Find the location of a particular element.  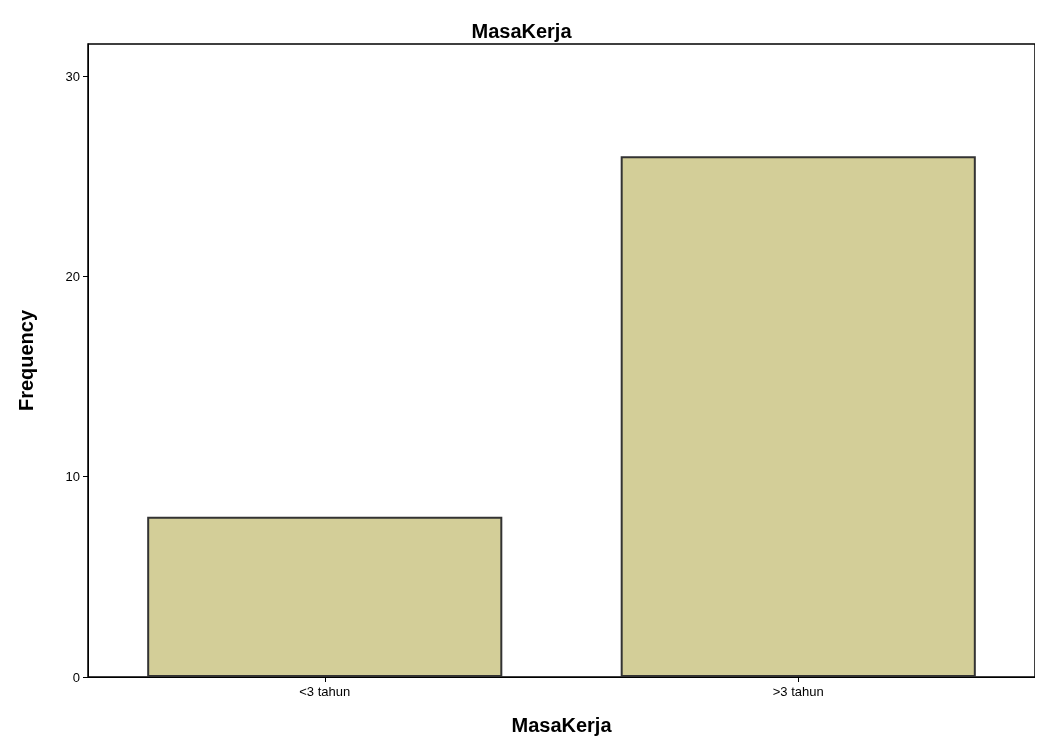

x-tick-label: <3 tahun is located at coordinates (325, 691).